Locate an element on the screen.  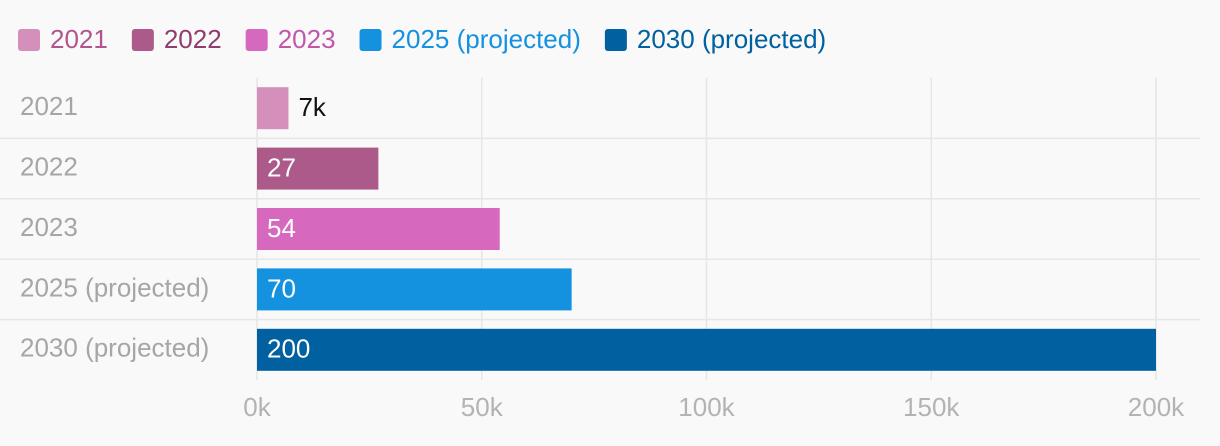
x-tick-label-2: 100k is located at coordinates (706, 407).